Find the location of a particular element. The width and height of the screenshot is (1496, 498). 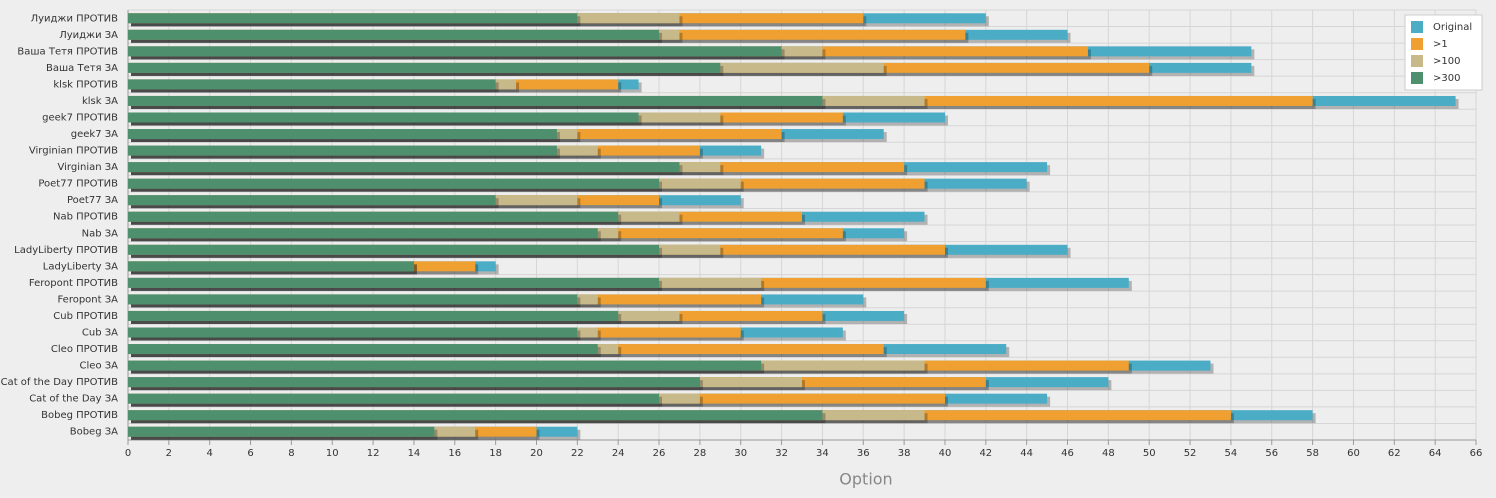

legend-label: >1 is located at coordinates (1440, 44).